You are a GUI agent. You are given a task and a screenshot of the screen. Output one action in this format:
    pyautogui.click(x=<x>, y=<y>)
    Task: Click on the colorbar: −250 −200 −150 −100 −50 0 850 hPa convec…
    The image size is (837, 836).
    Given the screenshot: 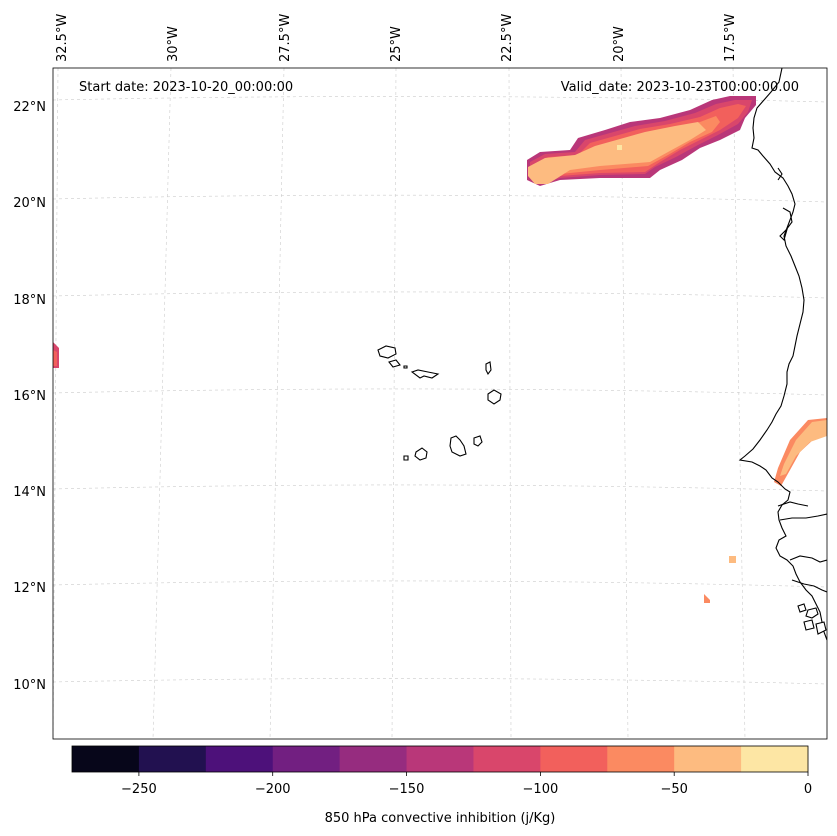 What is the action you would take?
    pyautogui.click(x=441, y=785)
    